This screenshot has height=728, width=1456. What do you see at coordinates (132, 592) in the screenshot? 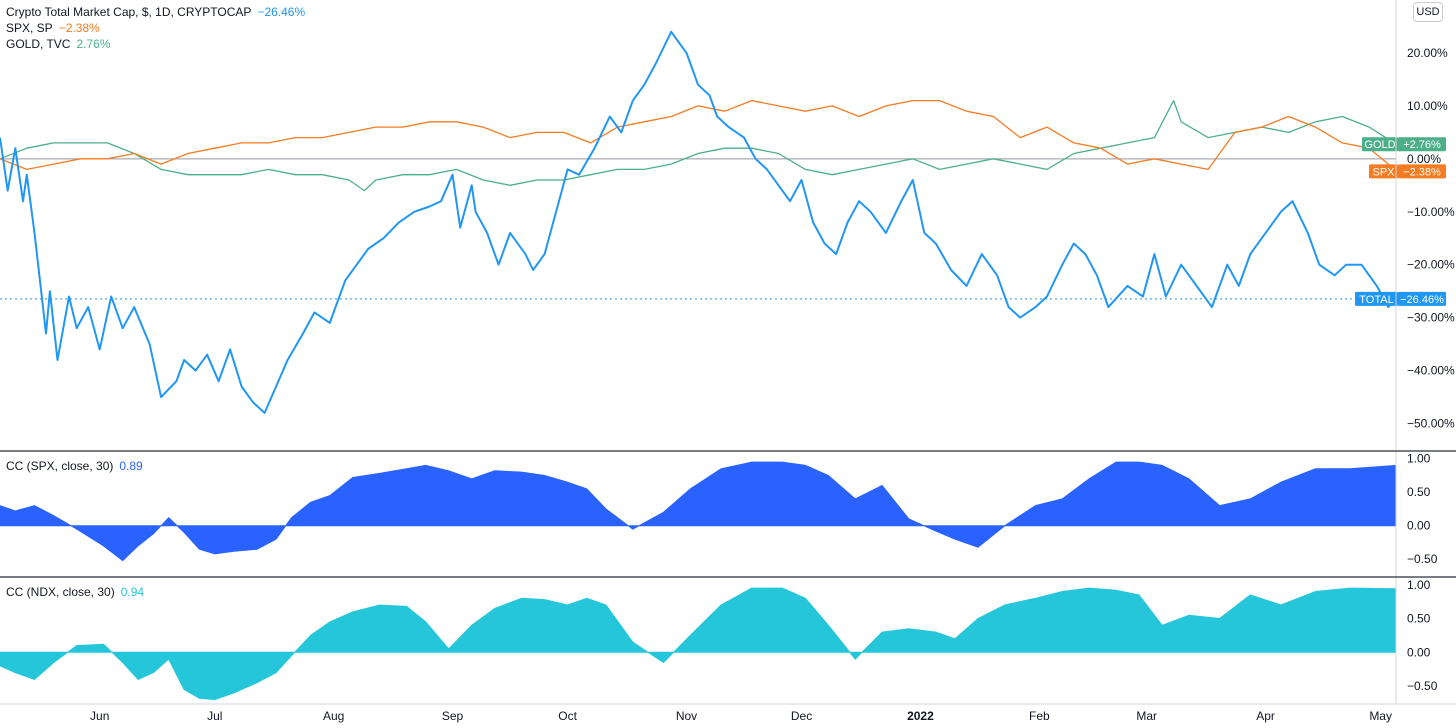
I see `indicator-cc-ndx-value: 0.94` at bounding box center [132, 592].